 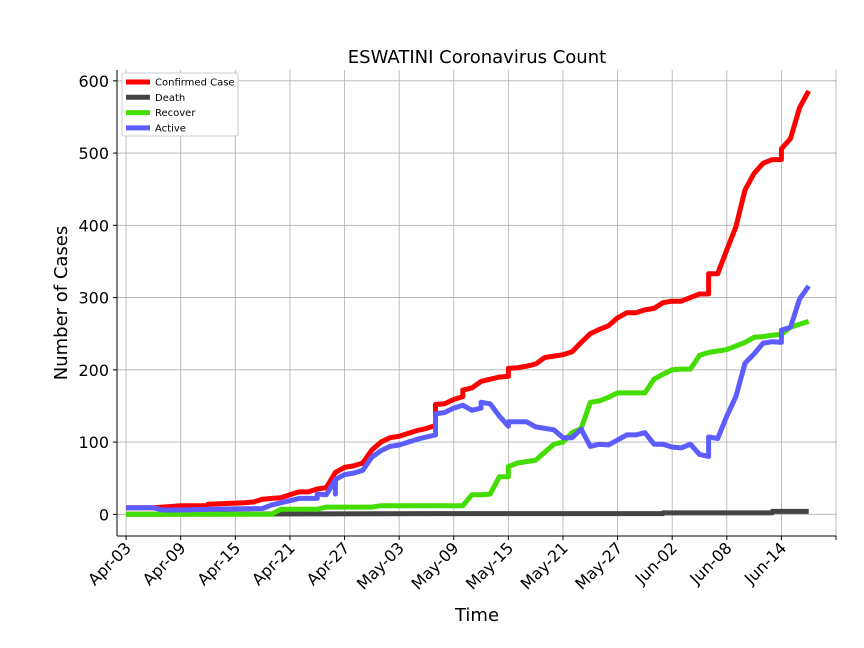 I want to click on y-tick-label: 0, so click(x=104, y=514).